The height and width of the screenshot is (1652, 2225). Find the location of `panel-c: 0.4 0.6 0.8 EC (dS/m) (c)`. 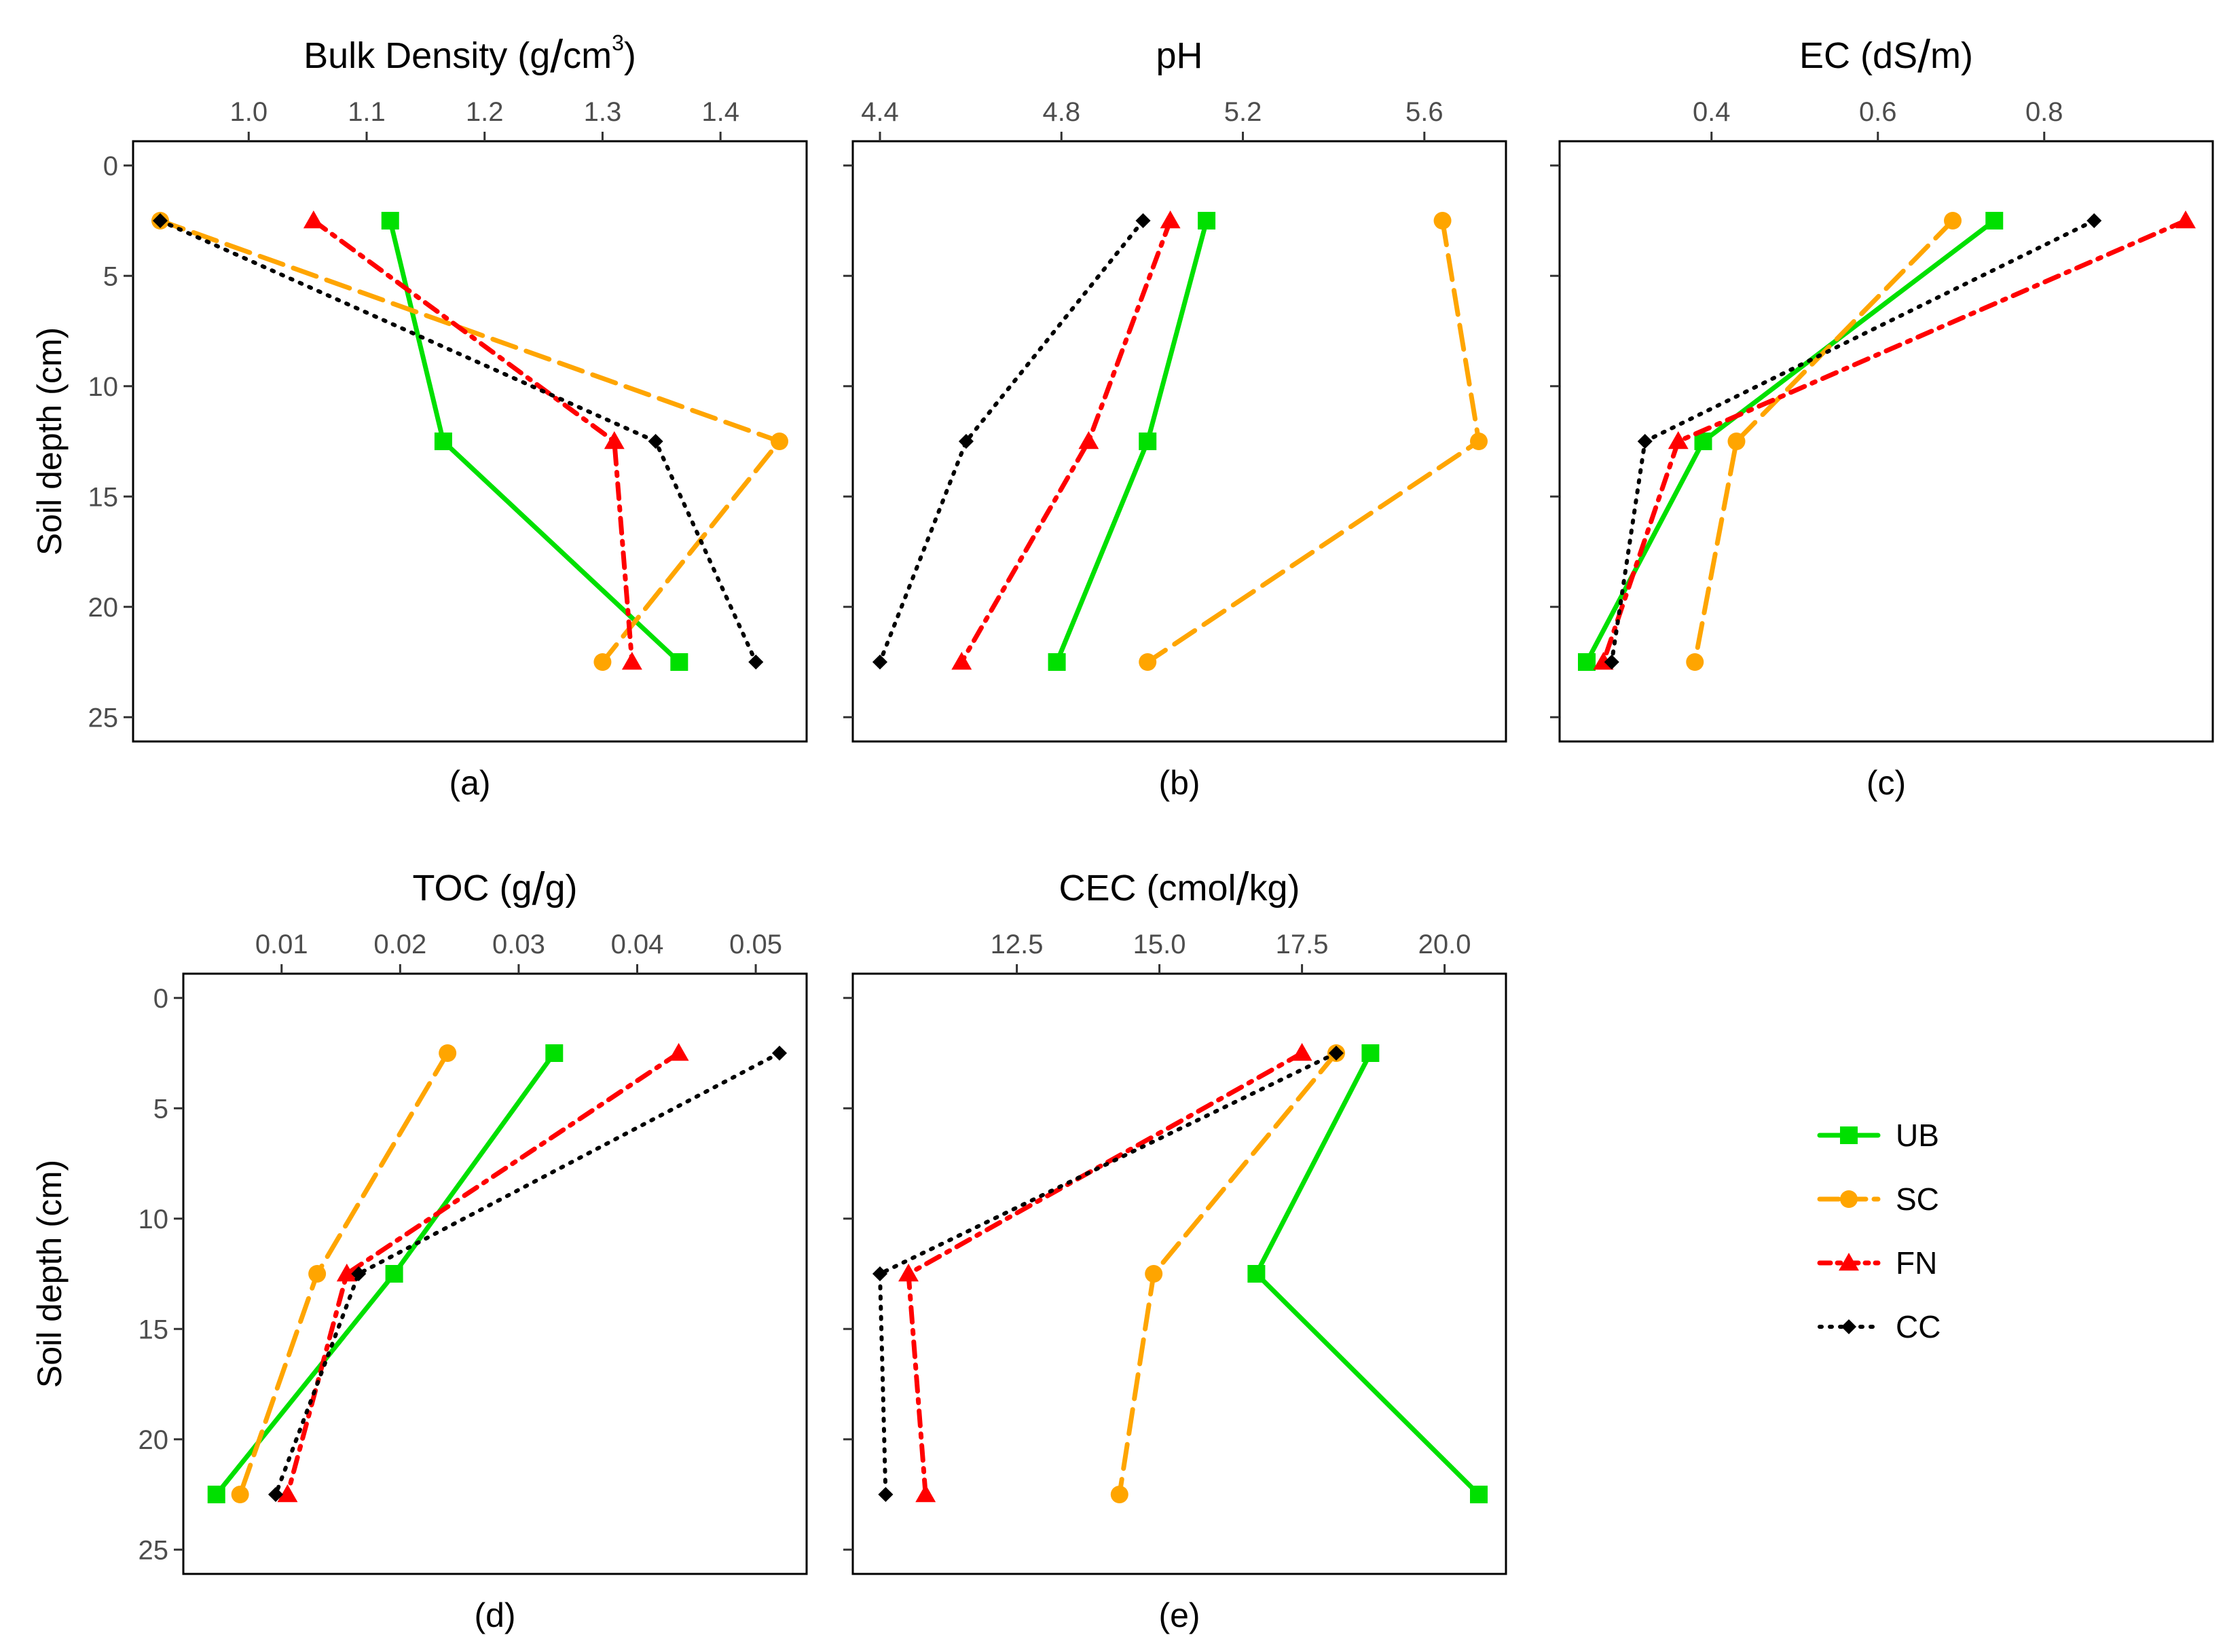

panel-c: 0.4 0.6 0.8 EC (dS/m) (c) is located at coordinates (1882, 416).